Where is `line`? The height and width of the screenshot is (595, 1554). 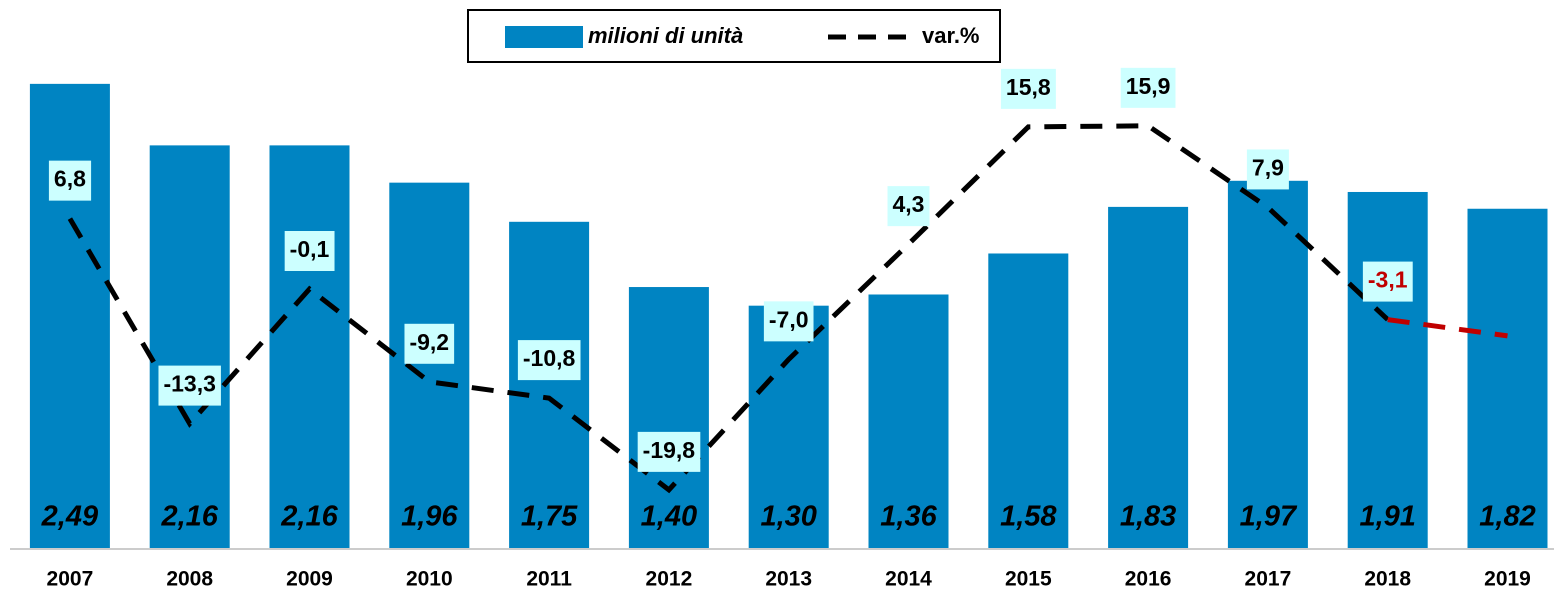
line is located at coordinates (1447, 328).